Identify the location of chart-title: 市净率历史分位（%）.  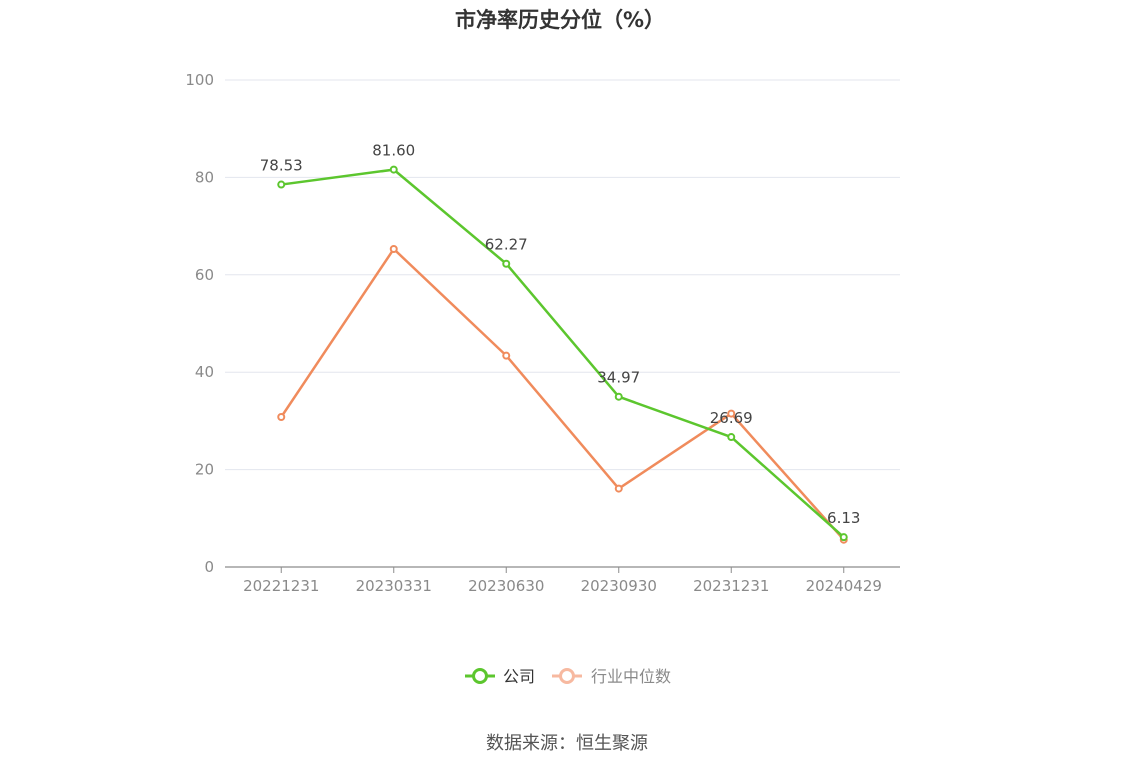
(560, 20).